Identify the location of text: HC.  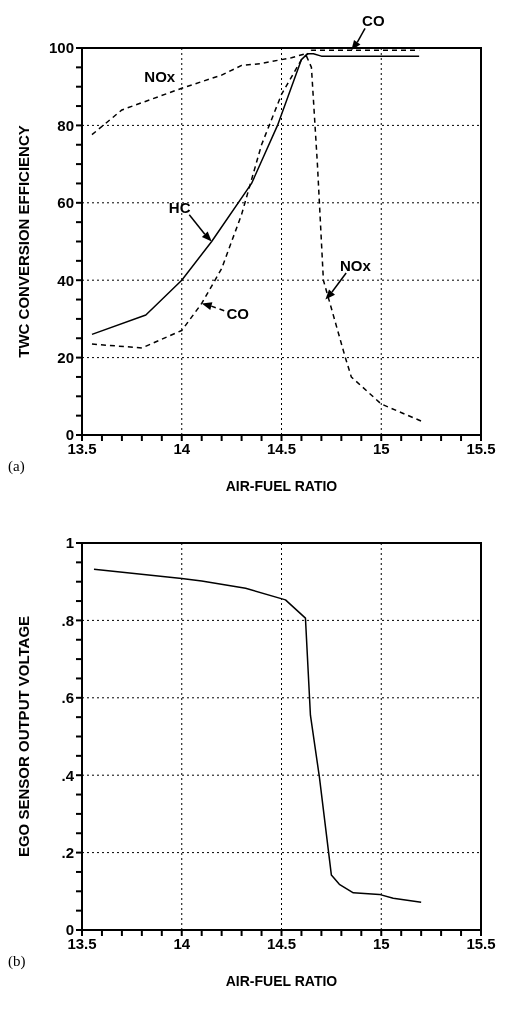
(179, 207).